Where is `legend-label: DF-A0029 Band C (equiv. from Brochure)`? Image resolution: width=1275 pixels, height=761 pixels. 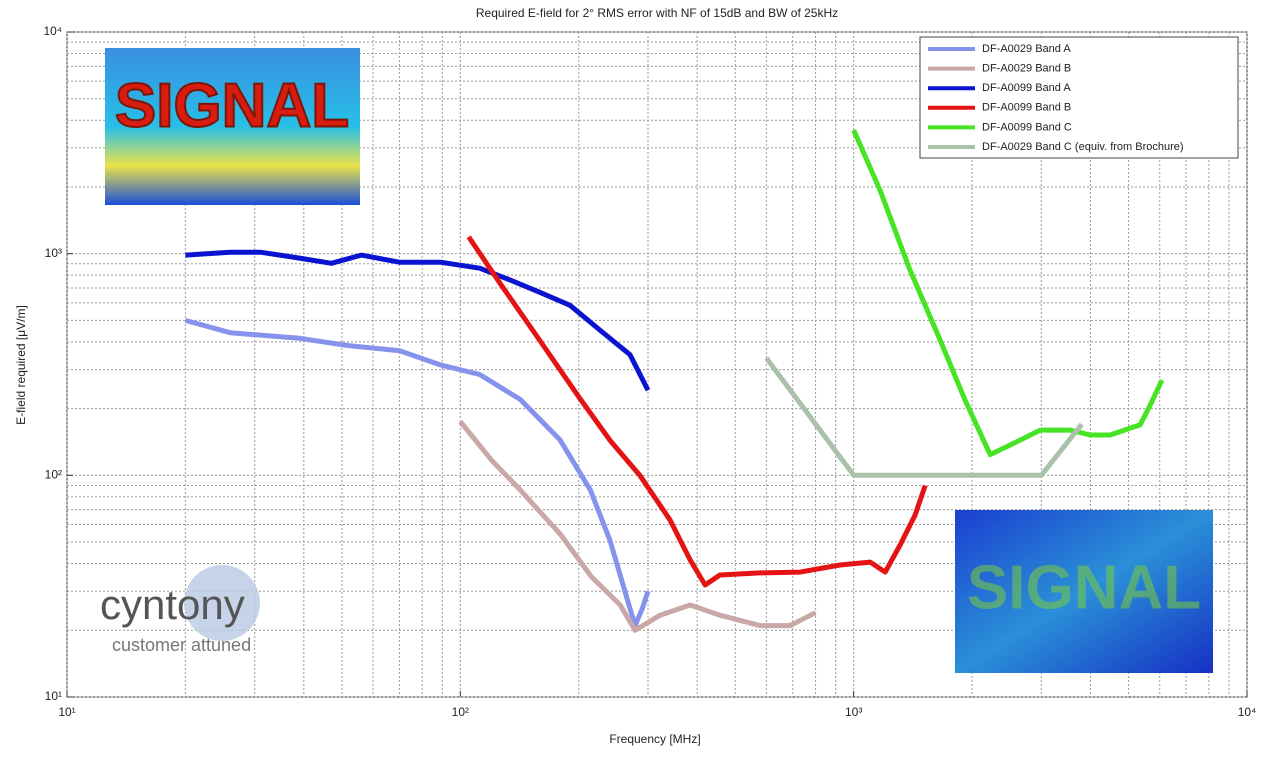 legend-label: DF-A0029 Band C (equiv. from Brochure) is located at coordinates (1083, 147).